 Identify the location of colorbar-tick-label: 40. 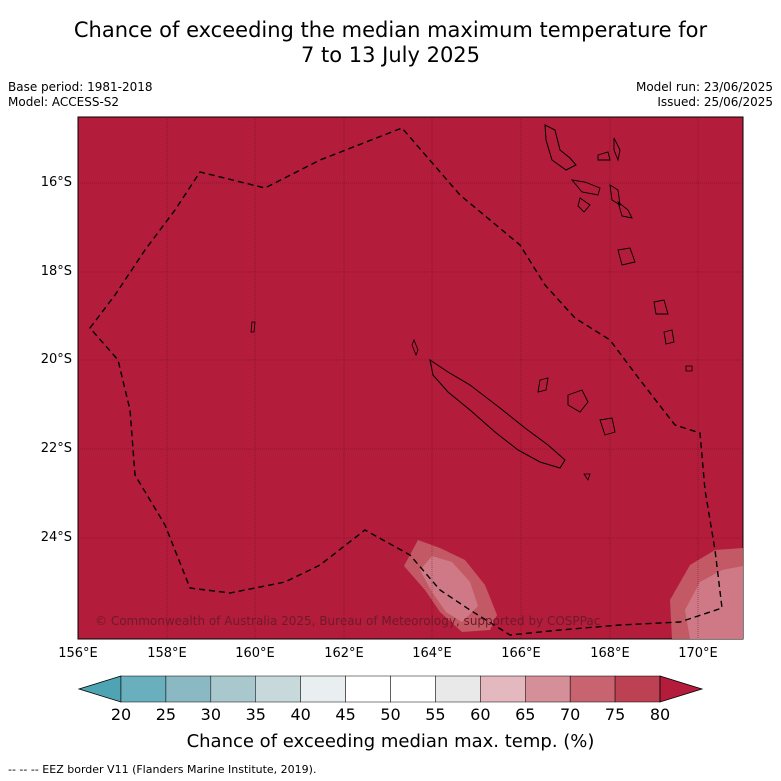
(300, 714).